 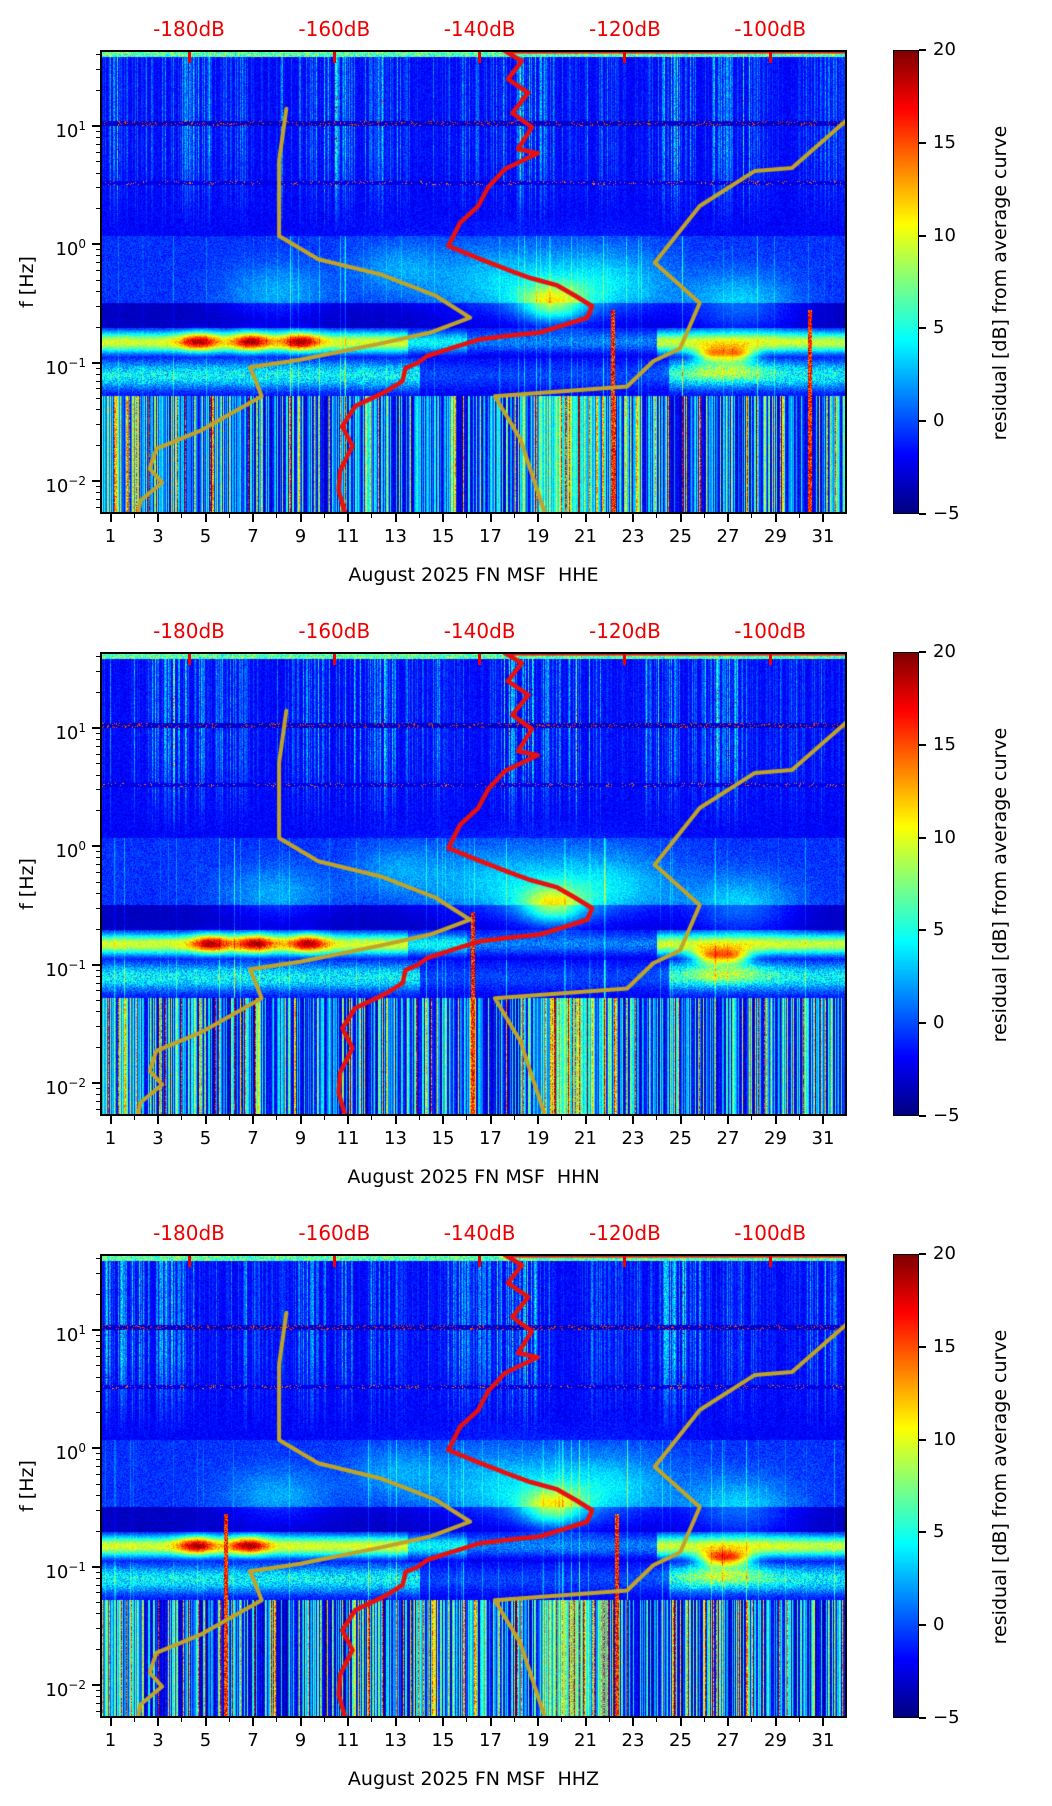 I want to click on colorbar-tick-label: 20, so click(x=944, y=651).